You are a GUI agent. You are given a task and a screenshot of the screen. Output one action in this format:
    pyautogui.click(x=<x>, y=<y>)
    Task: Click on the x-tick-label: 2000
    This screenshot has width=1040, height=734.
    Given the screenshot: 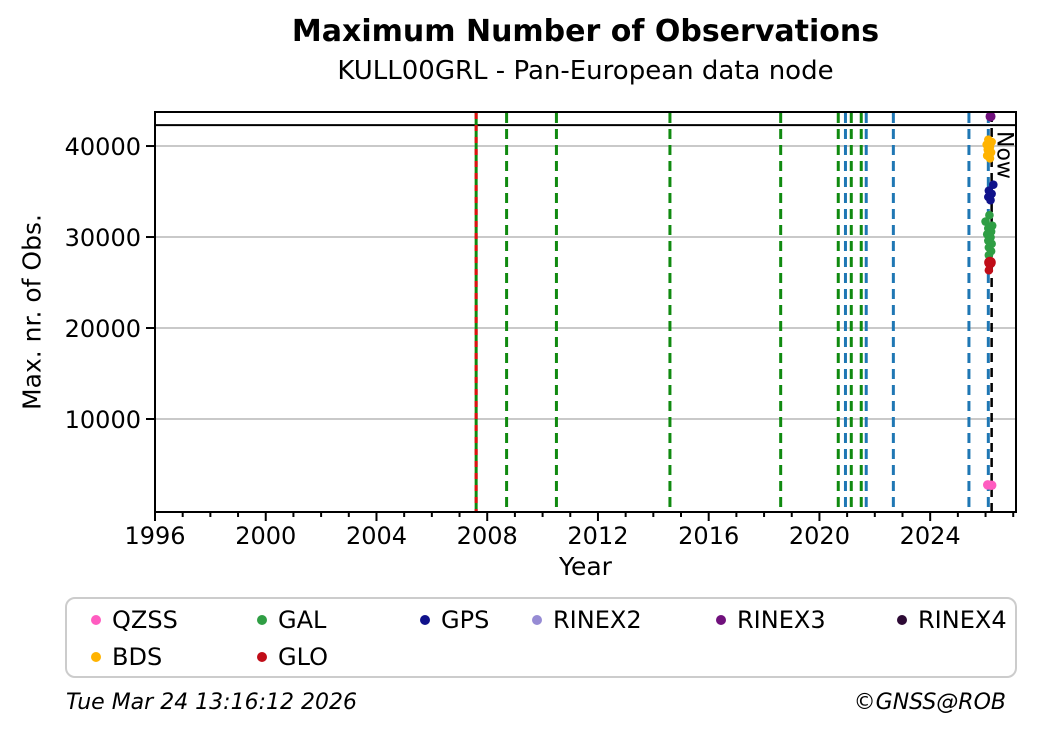 What is the action you would take?
    pyautogui.click(x=265, y=536)
    